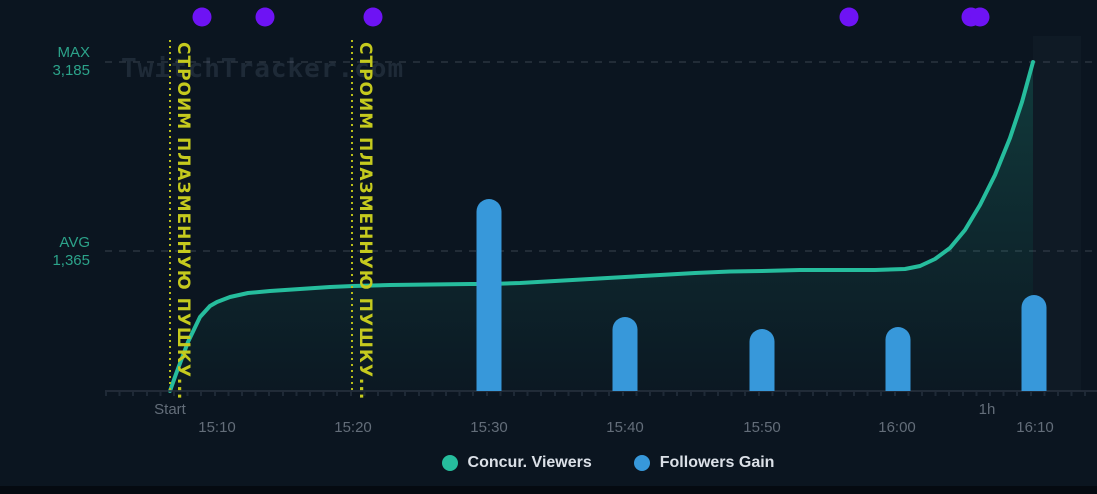 This screenshot has width=1097, height=494. Describe the element at coordinates (449, 463) in the screenshot. I see `viewers-legend-dot-icon` at that location.